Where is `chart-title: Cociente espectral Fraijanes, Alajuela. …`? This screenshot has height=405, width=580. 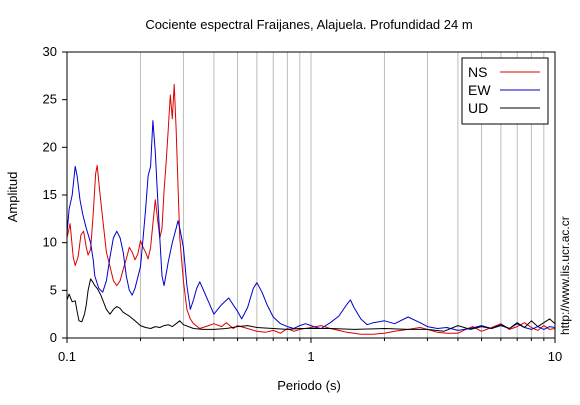 chart-title: Cociente espectral Fraijanes, Alajuela. … is located at coordinates (308, 24).